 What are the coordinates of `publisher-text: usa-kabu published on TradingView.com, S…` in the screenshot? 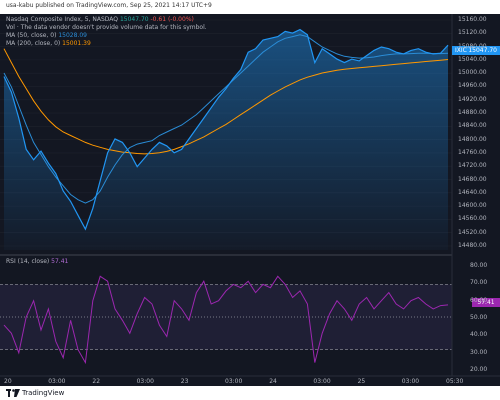 It's located at (109, 5).